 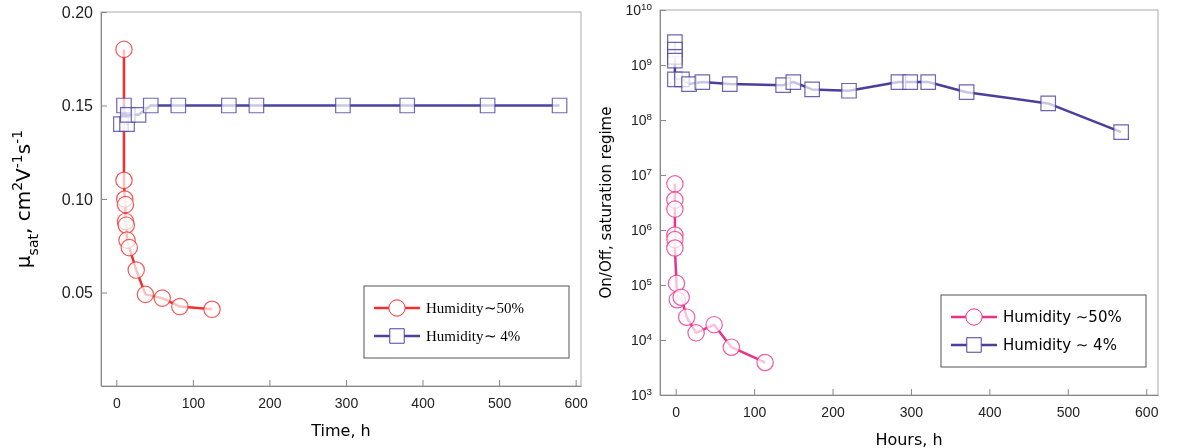 I want to click on legend-label: Humidity∼ 4%, so click(x=473, y=336).